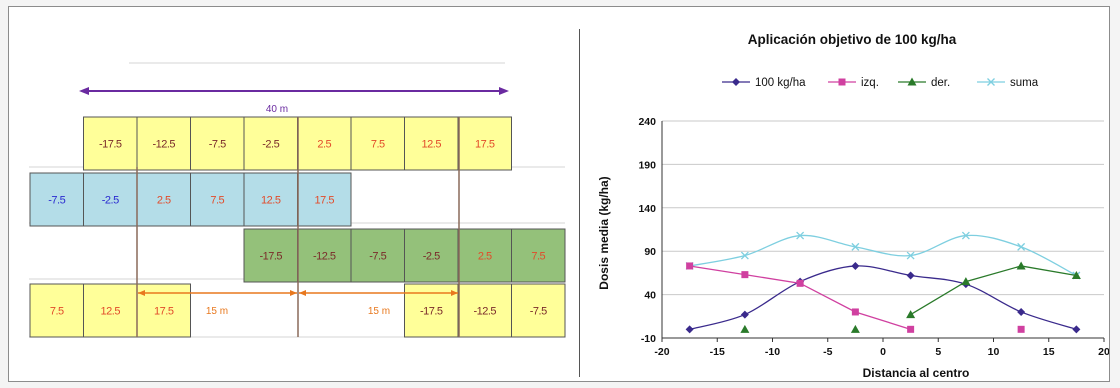  Describe the element at coordinates (938, 352) in the screenshot. I see `x-tick-label: 5` at that location.